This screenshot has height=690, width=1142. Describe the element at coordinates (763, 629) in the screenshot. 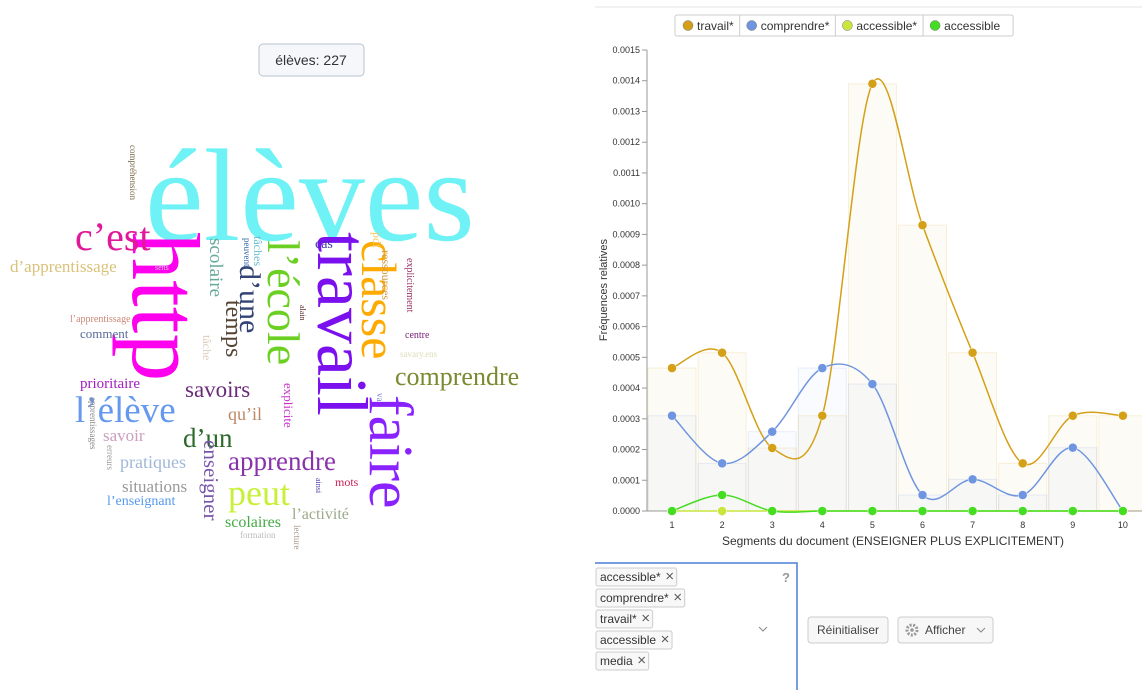

I see `dropdown-chevron` at that location.